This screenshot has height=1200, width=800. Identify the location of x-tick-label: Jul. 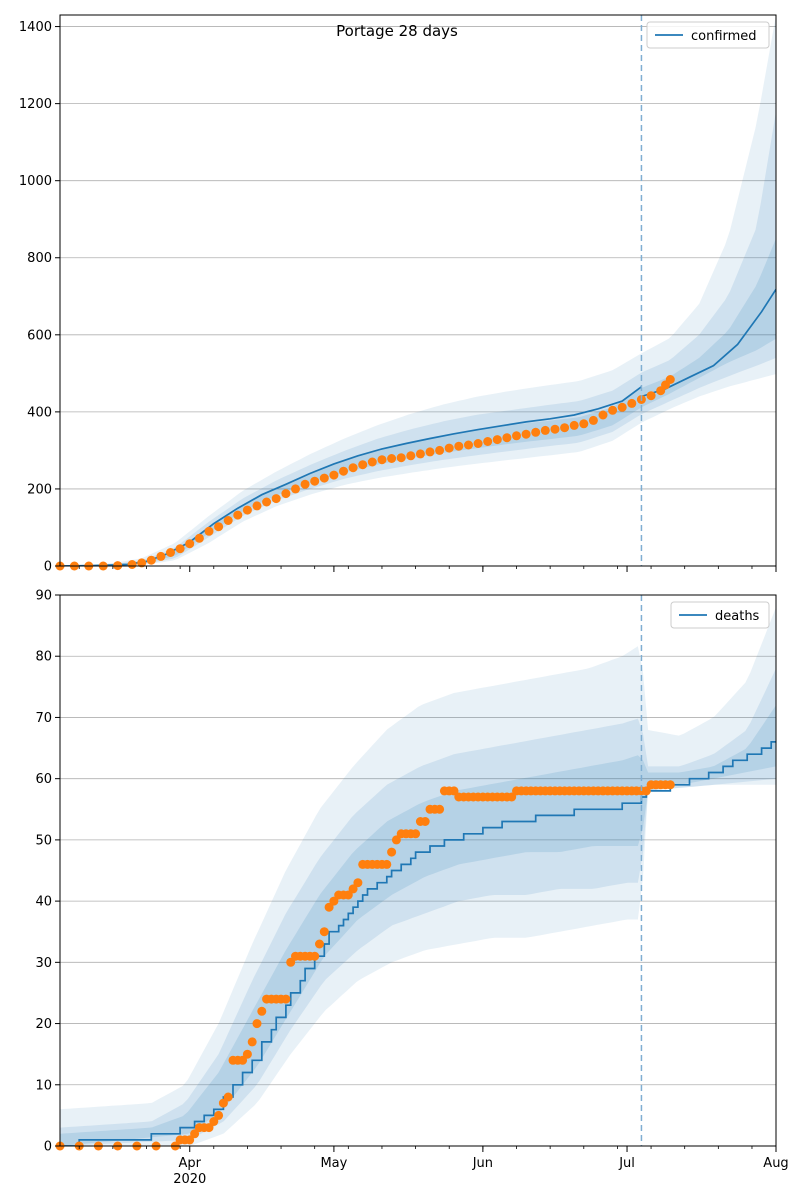
(626, 1163).